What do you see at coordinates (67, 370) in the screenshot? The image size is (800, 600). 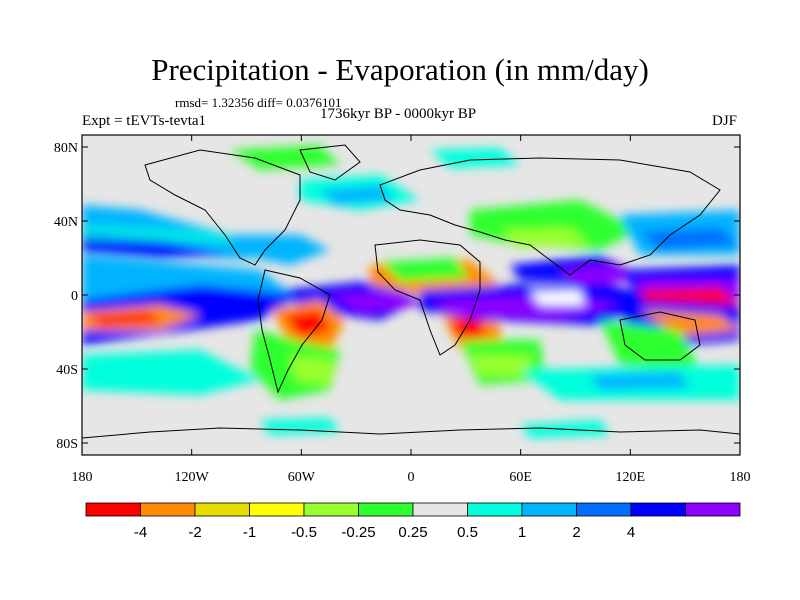 I see `lat-tick-label: 40S` at bounding box center [67, 370].